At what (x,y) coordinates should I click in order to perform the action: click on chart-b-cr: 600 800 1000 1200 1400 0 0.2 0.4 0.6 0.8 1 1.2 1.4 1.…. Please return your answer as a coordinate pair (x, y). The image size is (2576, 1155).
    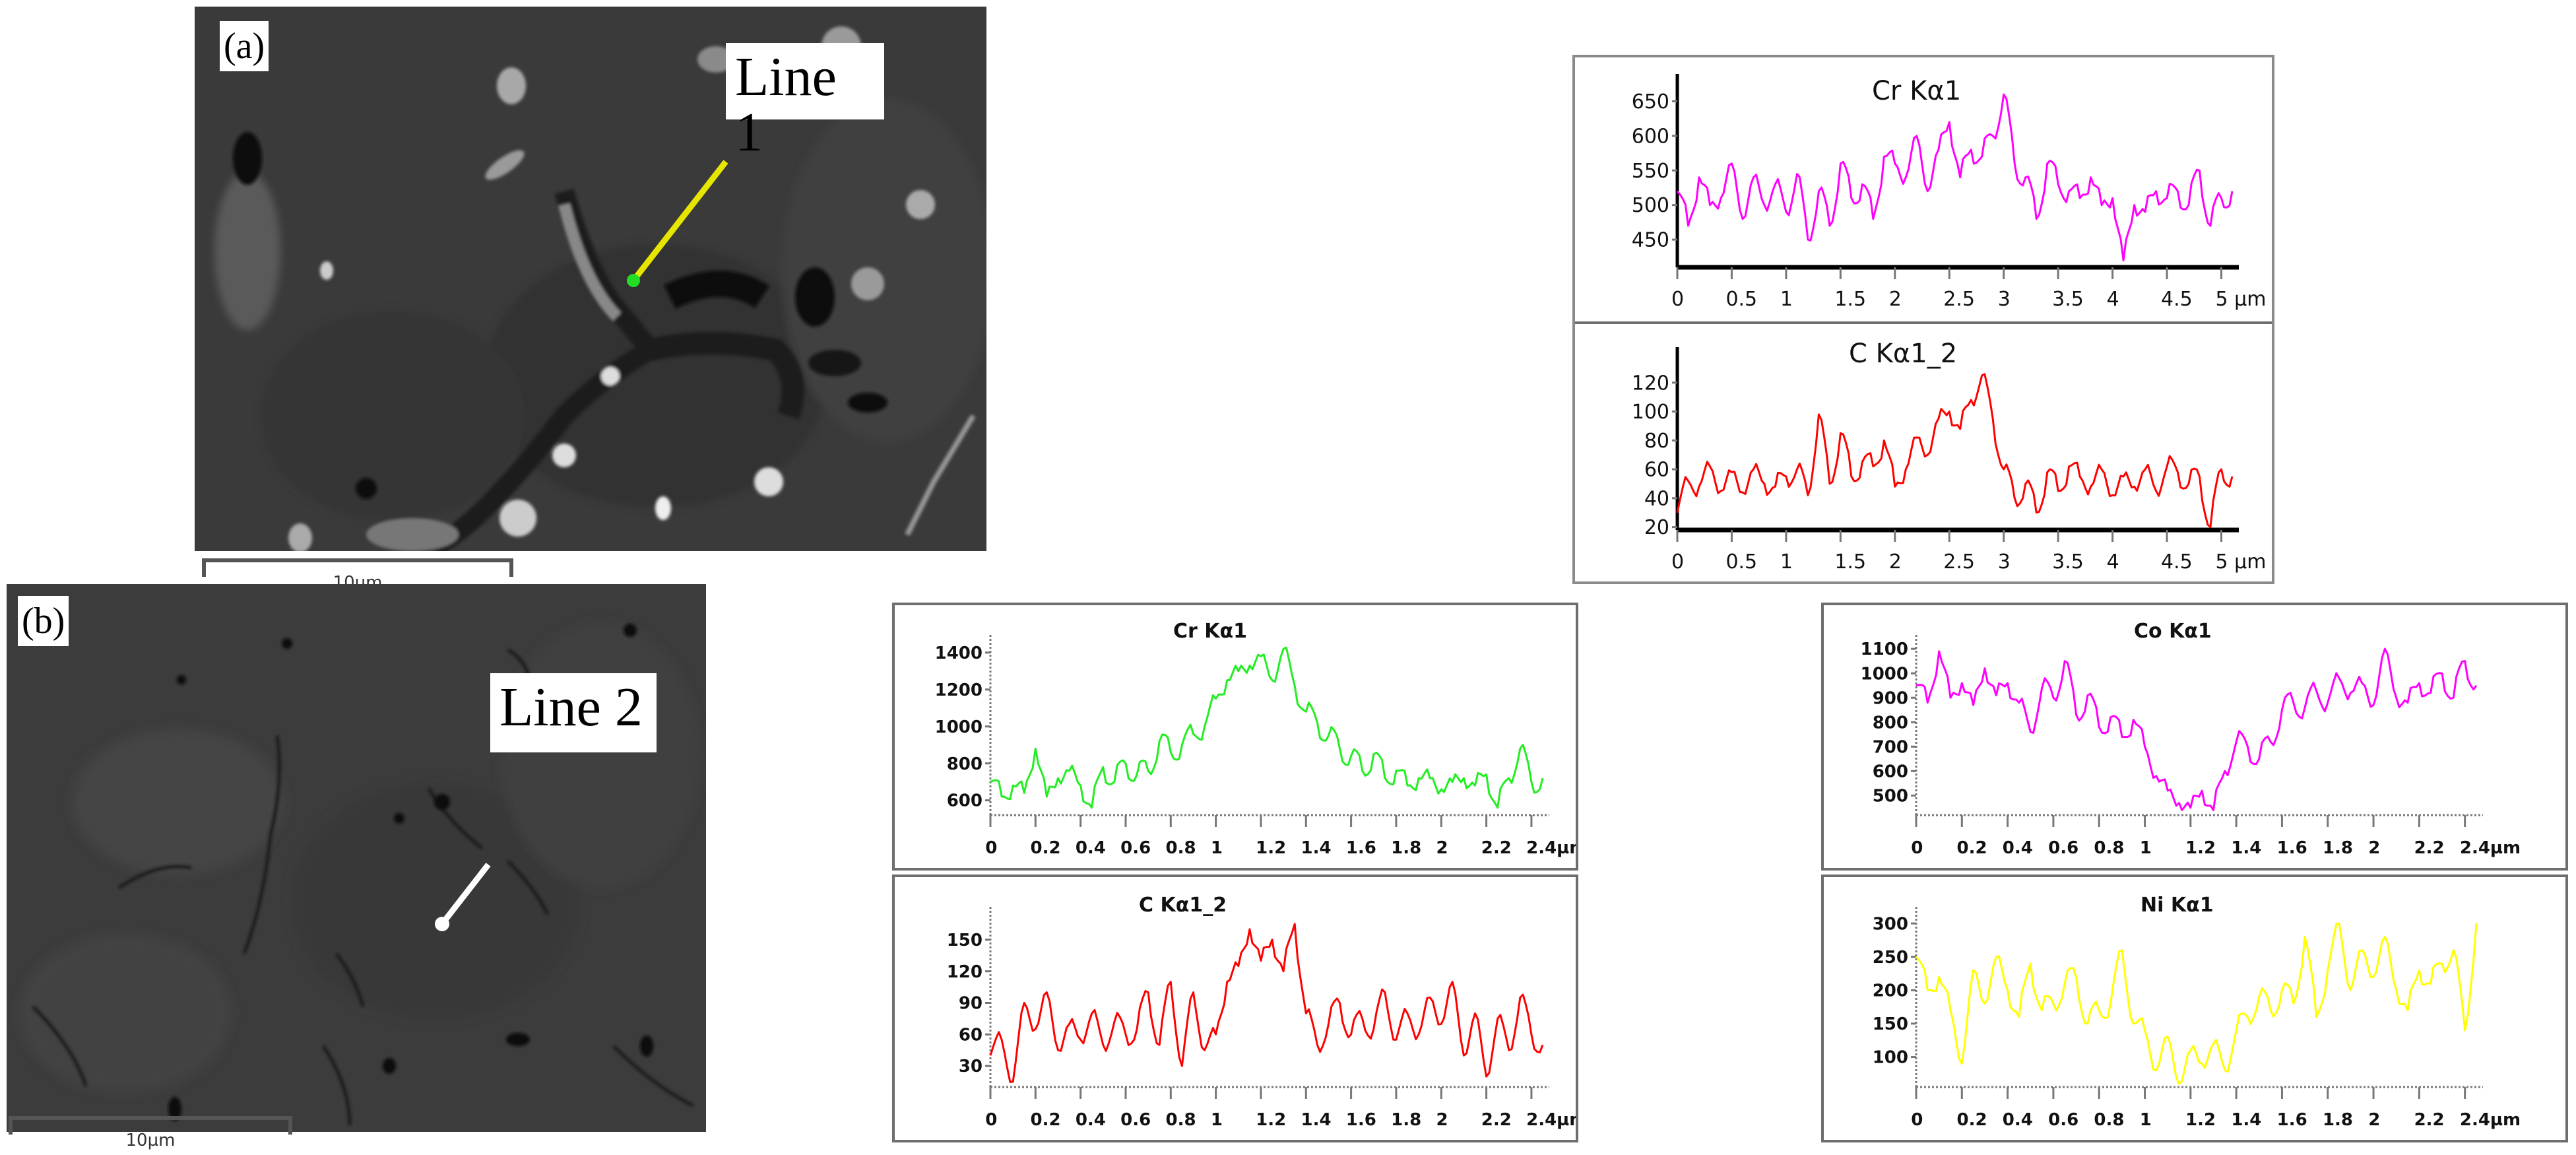
    Looking at the image, I should click on (1235, 737).